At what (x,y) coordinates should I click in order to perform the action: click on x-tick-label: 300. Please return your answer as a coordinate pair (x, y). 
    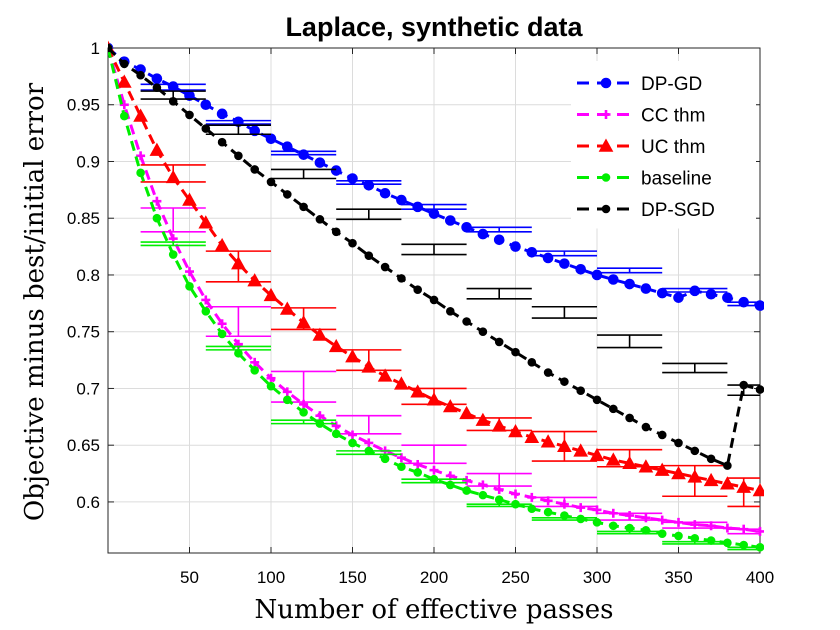
    Looking at the image, I should click on (597, 577).